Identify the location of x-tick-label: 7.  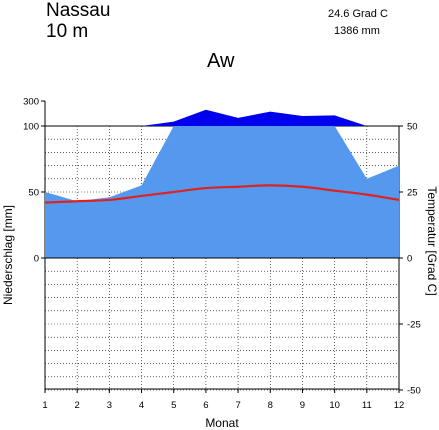
(237, 405).